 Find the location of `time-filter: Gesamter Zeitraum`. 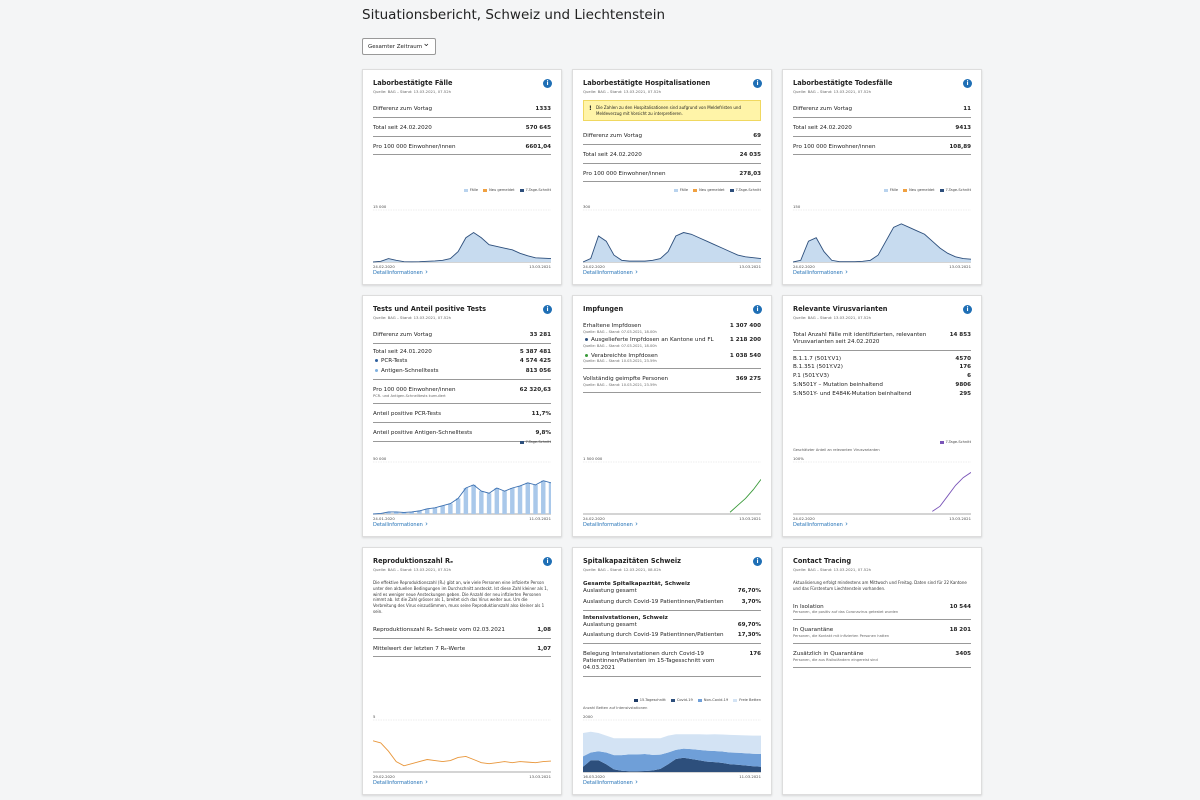

time-filter: Gesamter Zeitraum is located at coordinates (399, 45).